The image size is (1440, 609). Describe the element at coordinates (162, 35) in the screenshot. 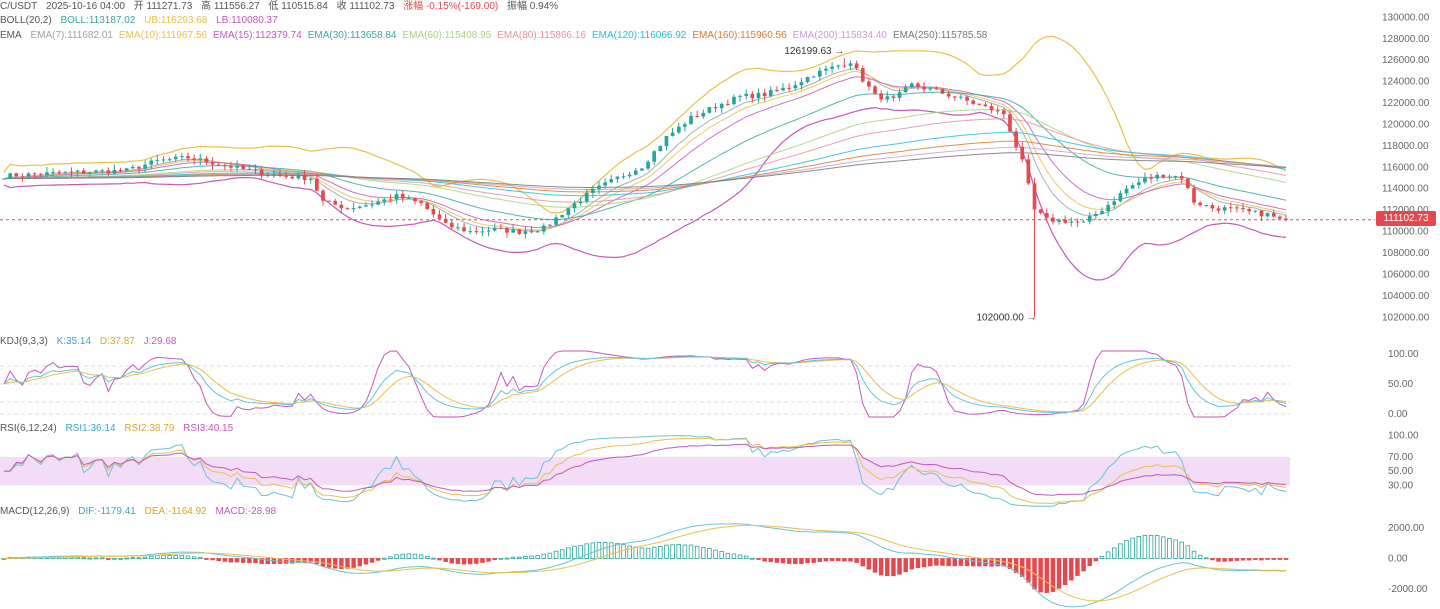

I see `ema-legend-item: EMA(10):111967.56` at that location.